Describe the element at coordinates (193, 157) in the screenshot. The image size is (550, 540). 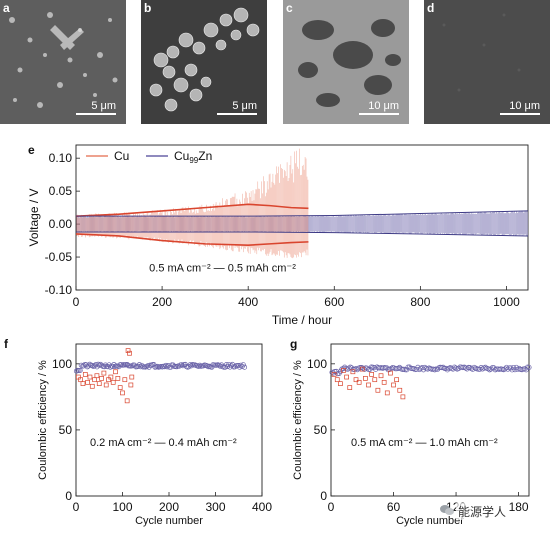
I see `legend-label-cuzn: Cu99Zn` at that location.